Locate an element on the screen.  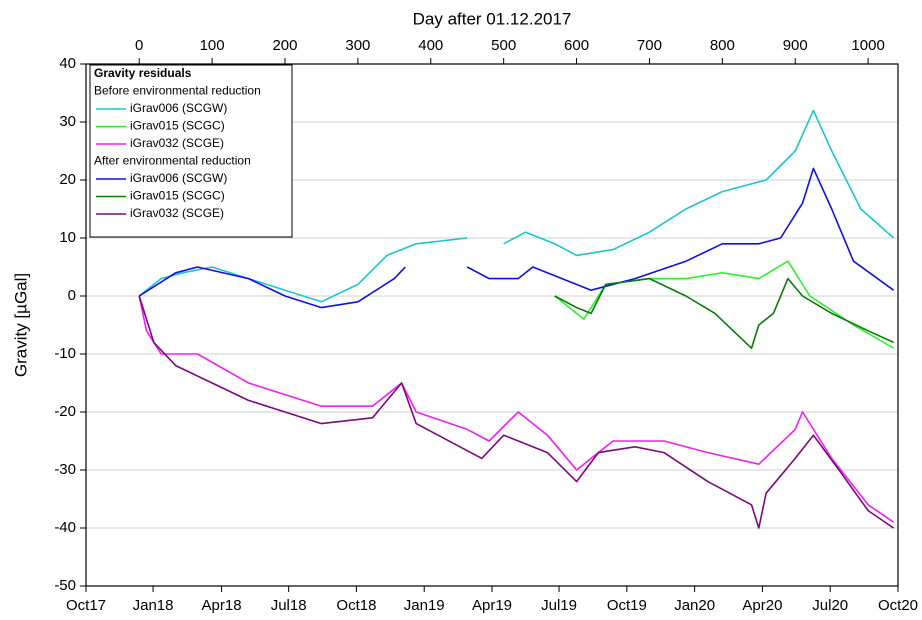
x-top-tick-label: 0 is located at coordinates (139, 45).